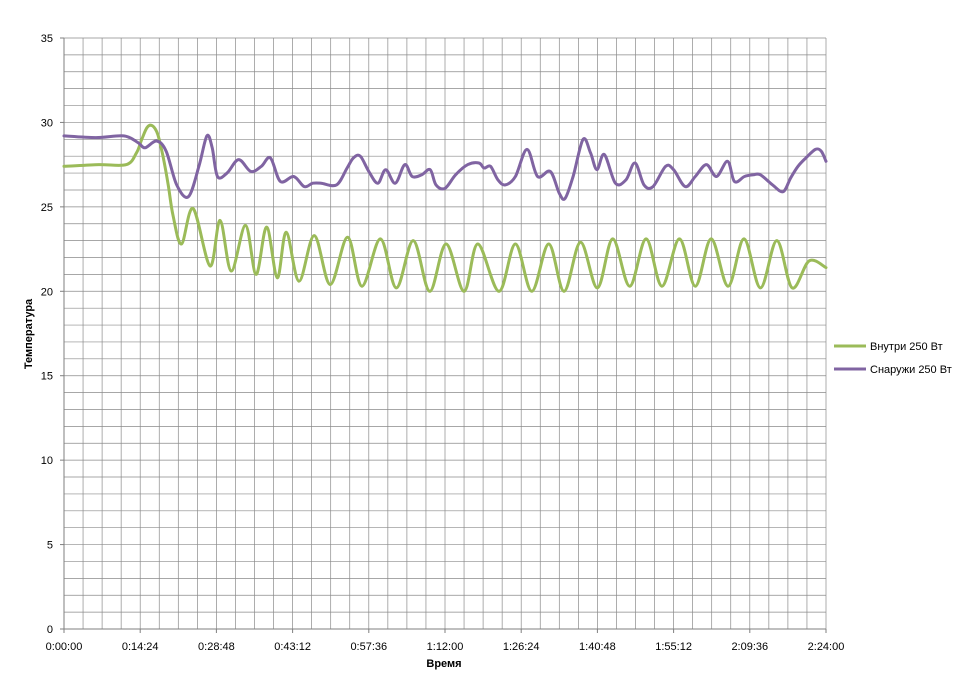  I want to click on x-tick-label: 1:12:00, so click(445, 647).